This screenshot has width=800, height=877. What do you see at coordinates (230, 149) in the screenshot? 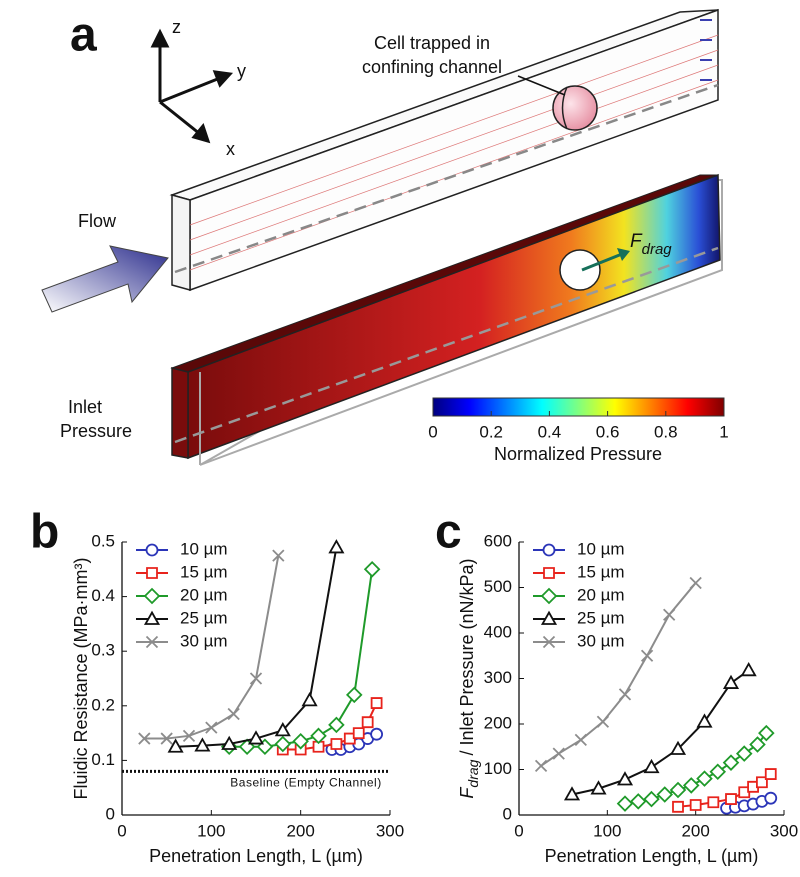
I see `axis-label: x` at bounding box center [230, 149].